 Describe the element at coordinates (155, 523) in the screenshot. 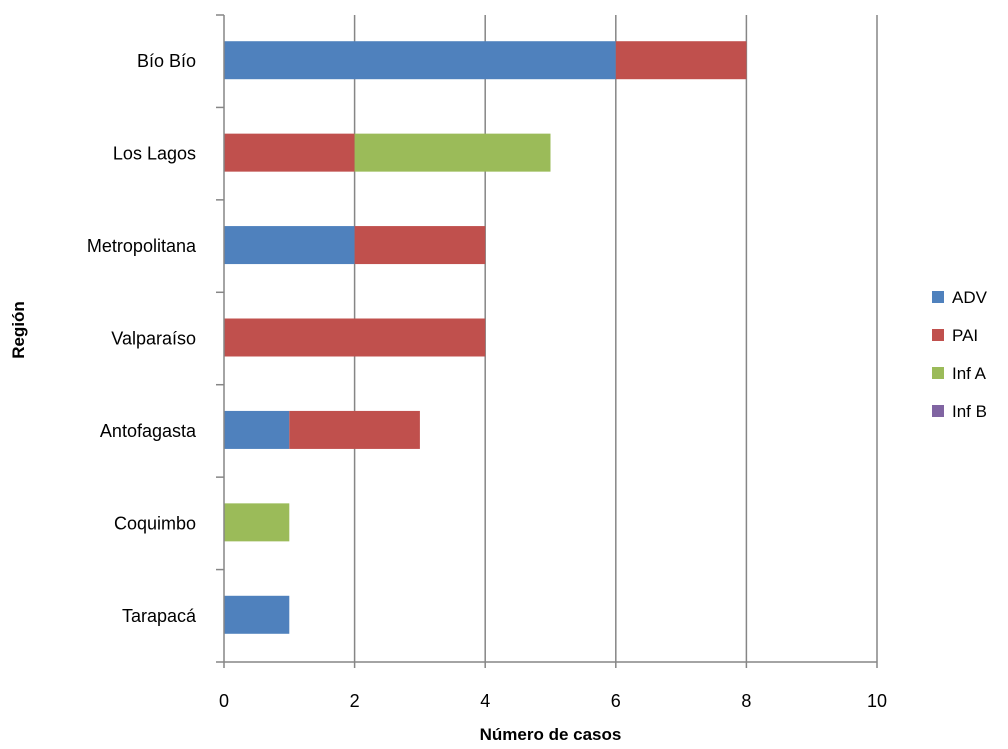

I see `category-label: Coquimbo` at that location.